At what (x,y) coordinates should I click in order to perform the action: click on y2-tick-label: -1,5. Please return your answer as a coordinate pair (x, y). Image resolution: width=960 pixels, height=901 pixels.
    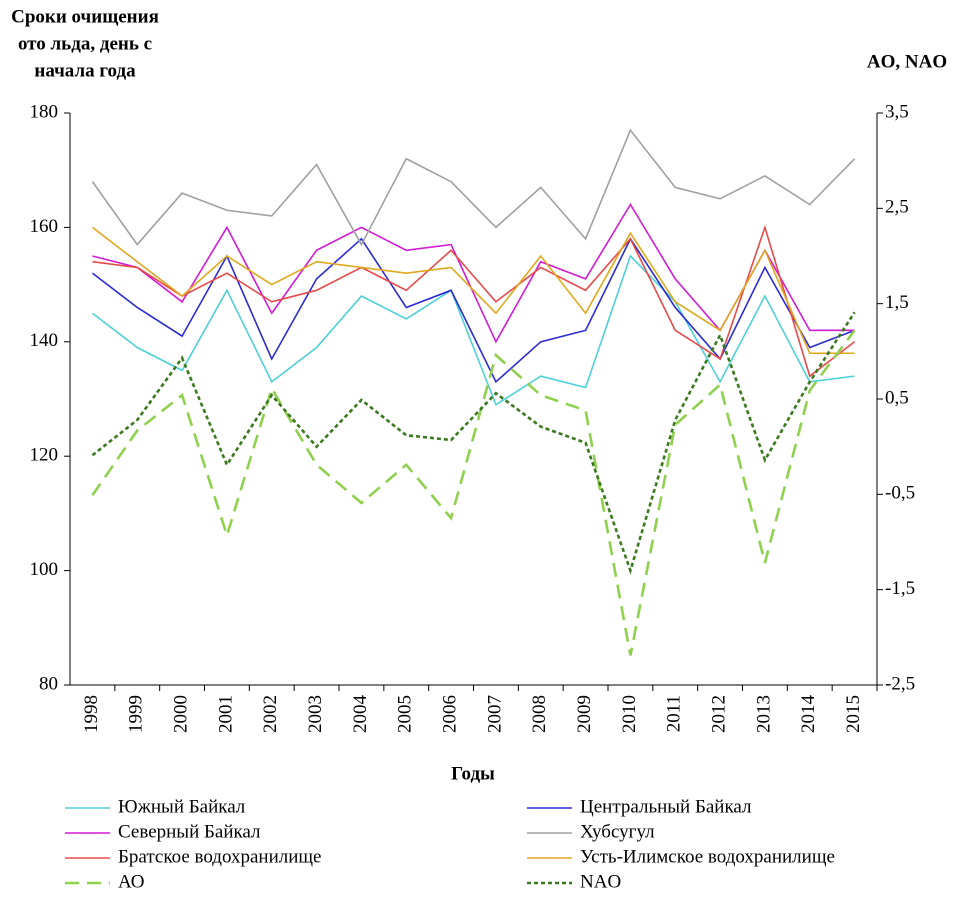
    Looking at the image, I should click on (900, 588).